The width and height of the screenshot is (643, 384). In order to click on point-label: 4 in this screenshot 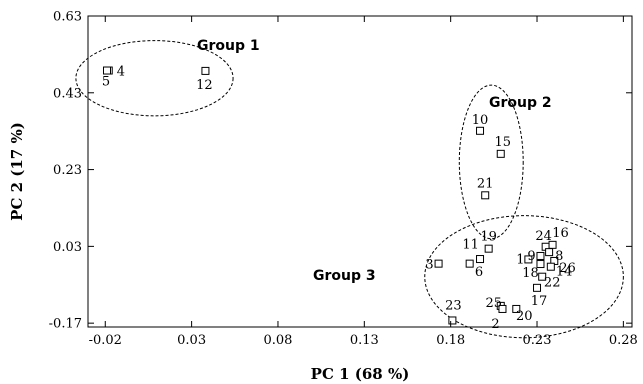, I will do `click(121, 72)`.